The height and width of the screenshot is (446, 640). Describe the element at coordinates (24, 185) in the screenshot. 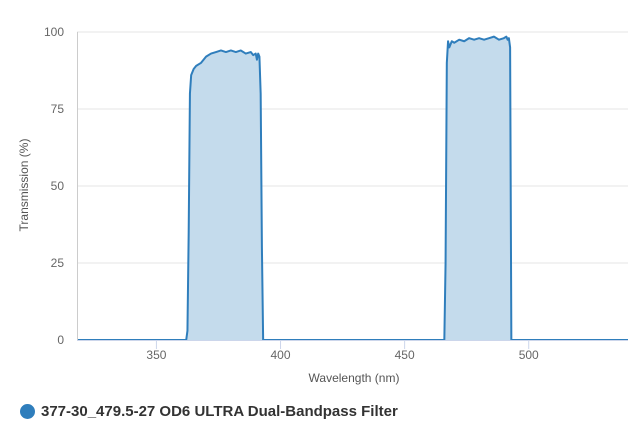

I see `y-axis-title: Transmission (%)` at that location.